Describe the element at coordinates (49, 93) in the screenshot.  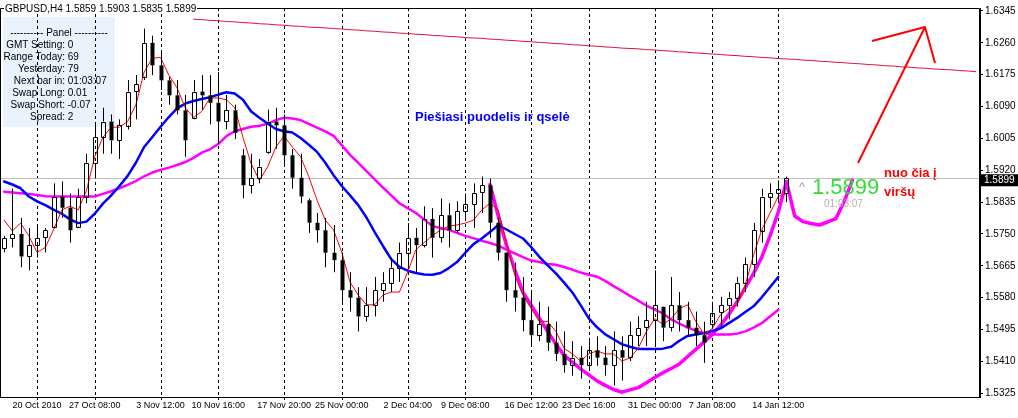
I see `annotation: Swap Long: 0.01` at that location.